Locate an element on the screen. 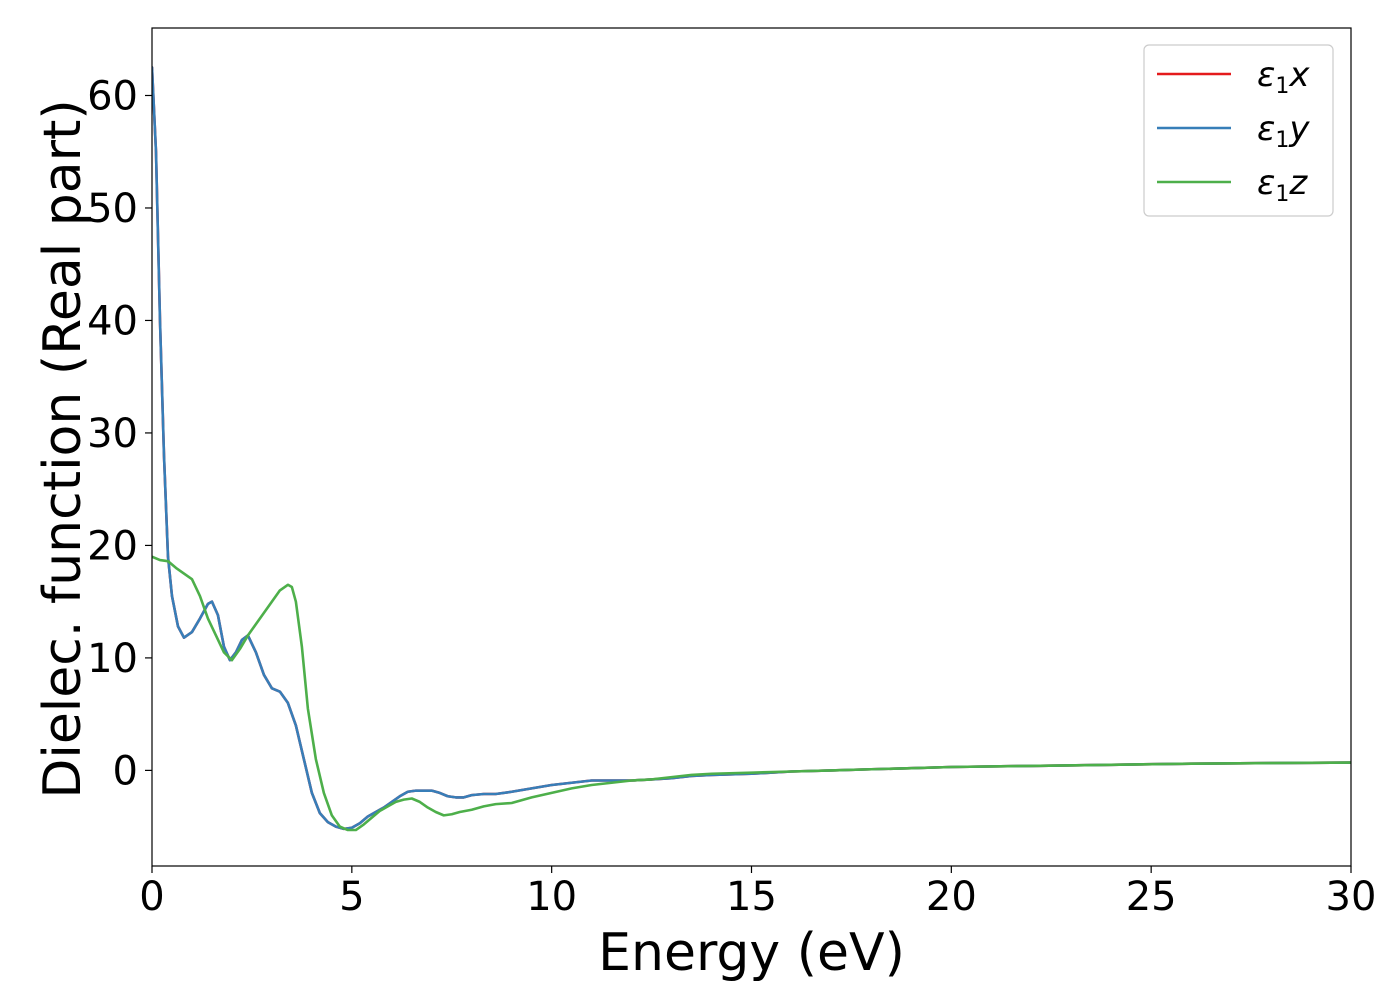 Image resolution: width=1400 pixels, height=1000 pixels. y-tick-label: 10 is located at coordinates (112, 659).